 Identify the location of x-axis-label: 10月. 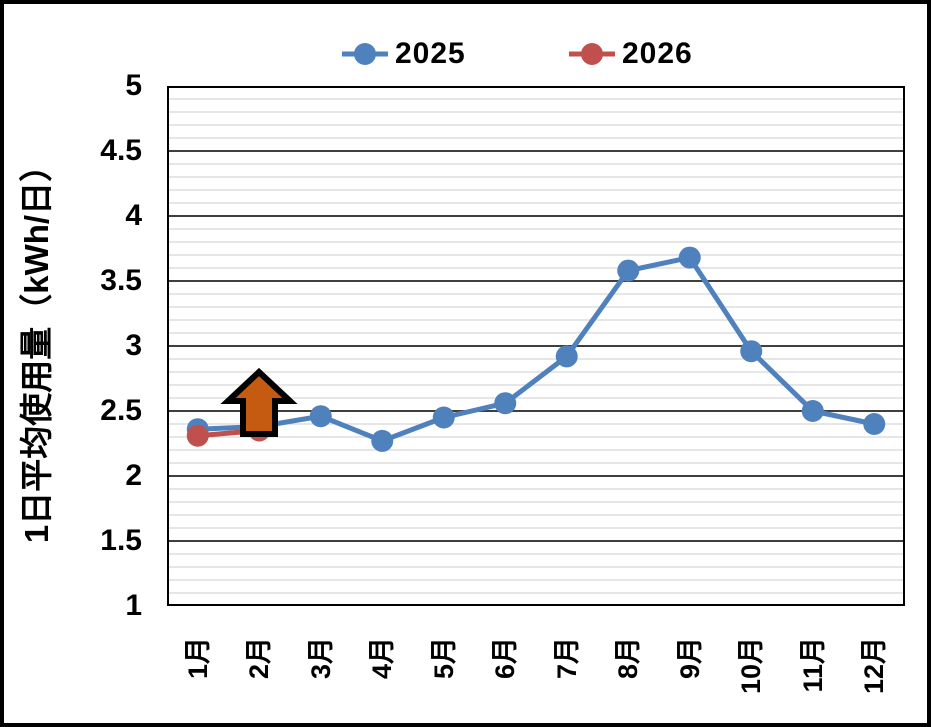
(751, 666).